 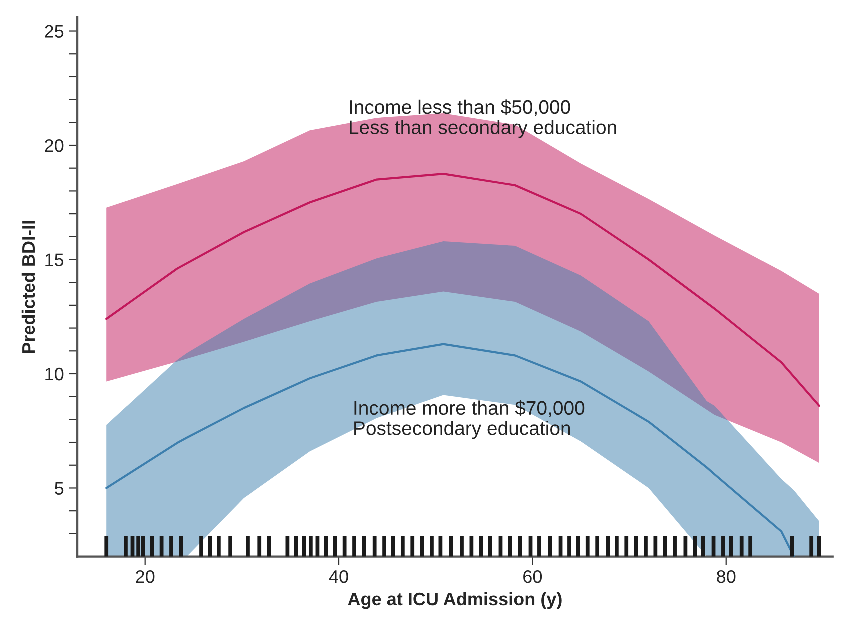 What do you see at coordinates (29, 287) in the screenshot?
I see `y-axis-title: Predicted BDI-II` at bounding box center [29, 287].